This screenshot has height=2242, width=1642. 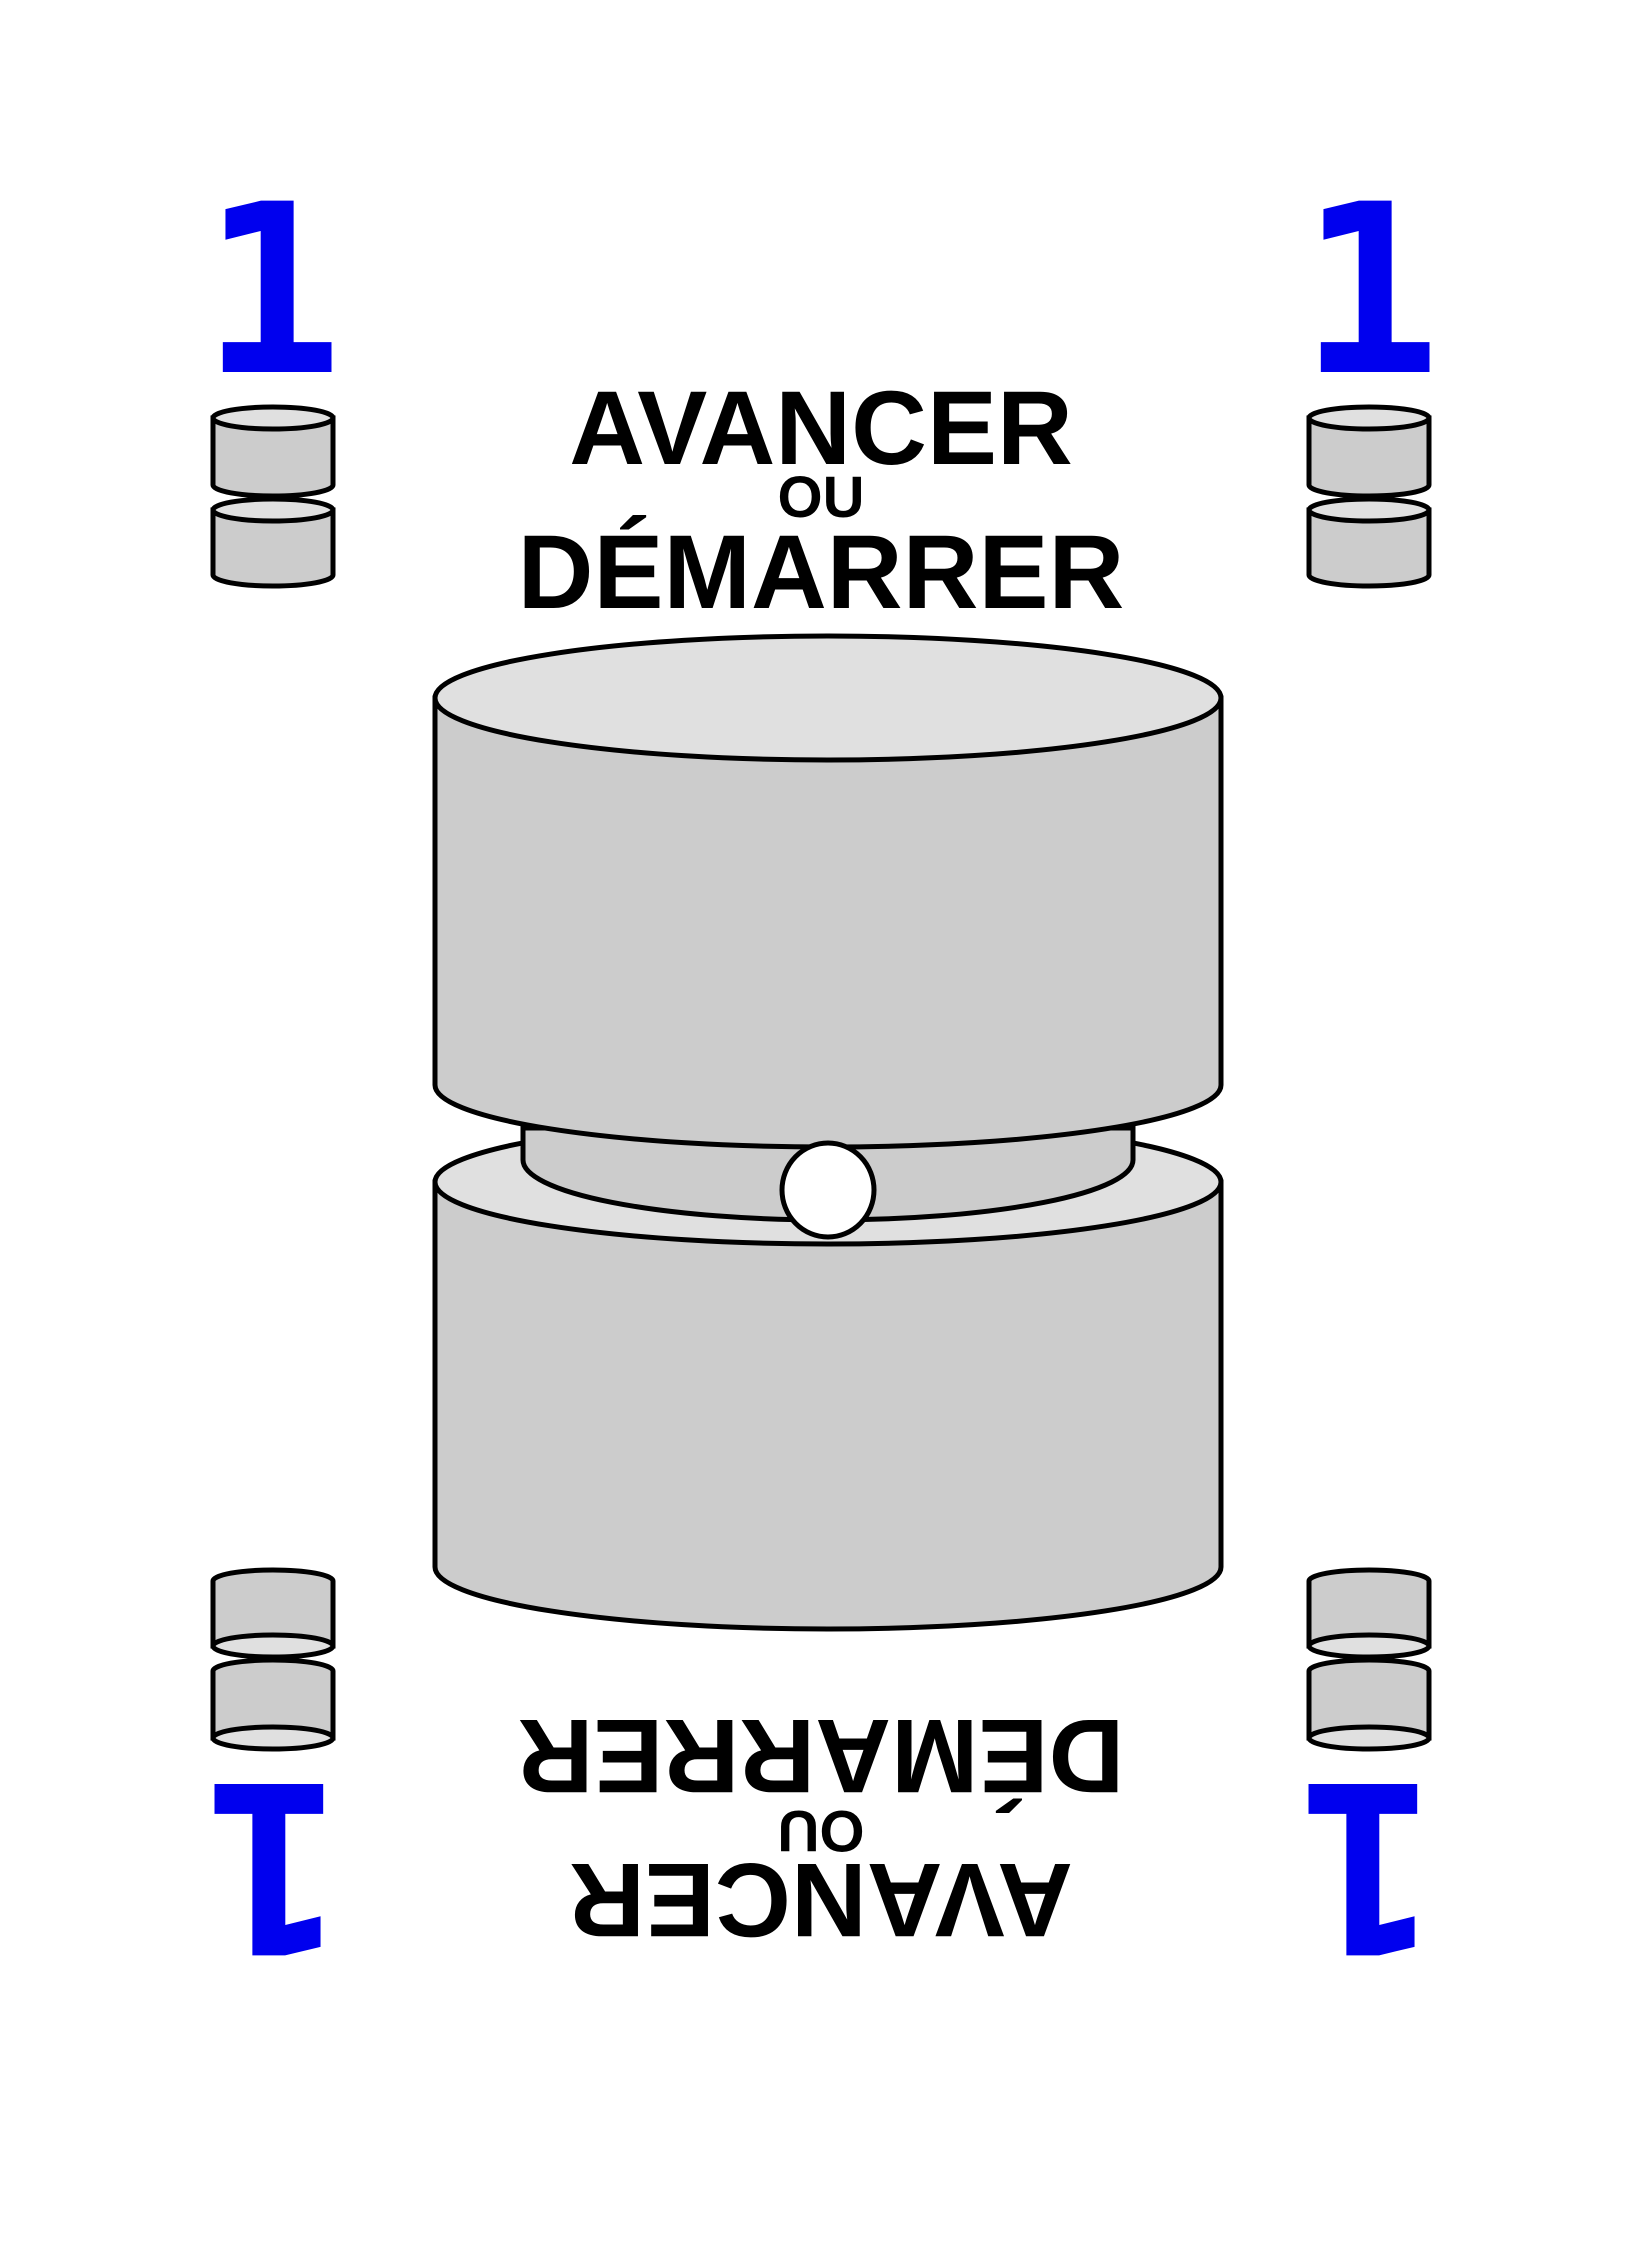 I want to click on corner-value-bottom-left: 1, so click(x=273, y=1864).